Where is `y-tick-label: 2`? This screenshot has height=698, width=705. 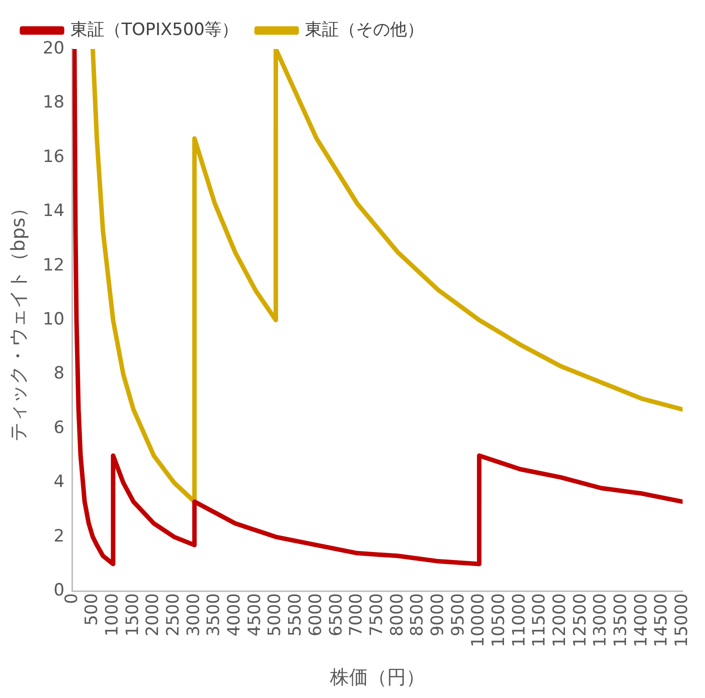
y-tick-label: 2 is located at coordinates (59, 536).